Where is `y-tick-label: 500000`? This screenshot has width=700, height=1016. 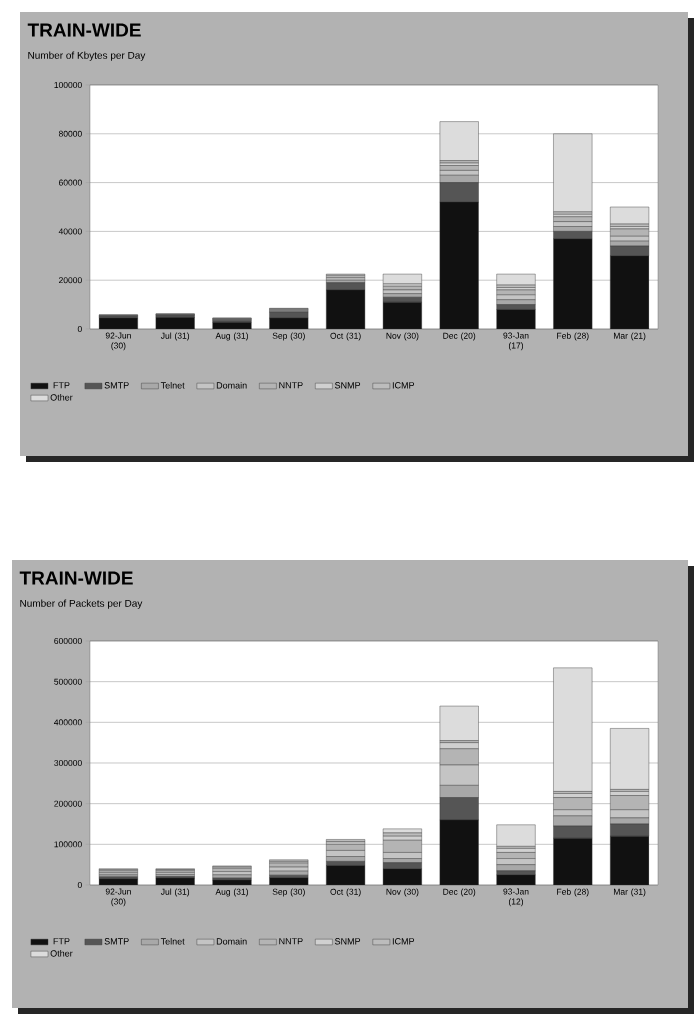 y-tick-label: 500000 is located at coordinates (68, 681).